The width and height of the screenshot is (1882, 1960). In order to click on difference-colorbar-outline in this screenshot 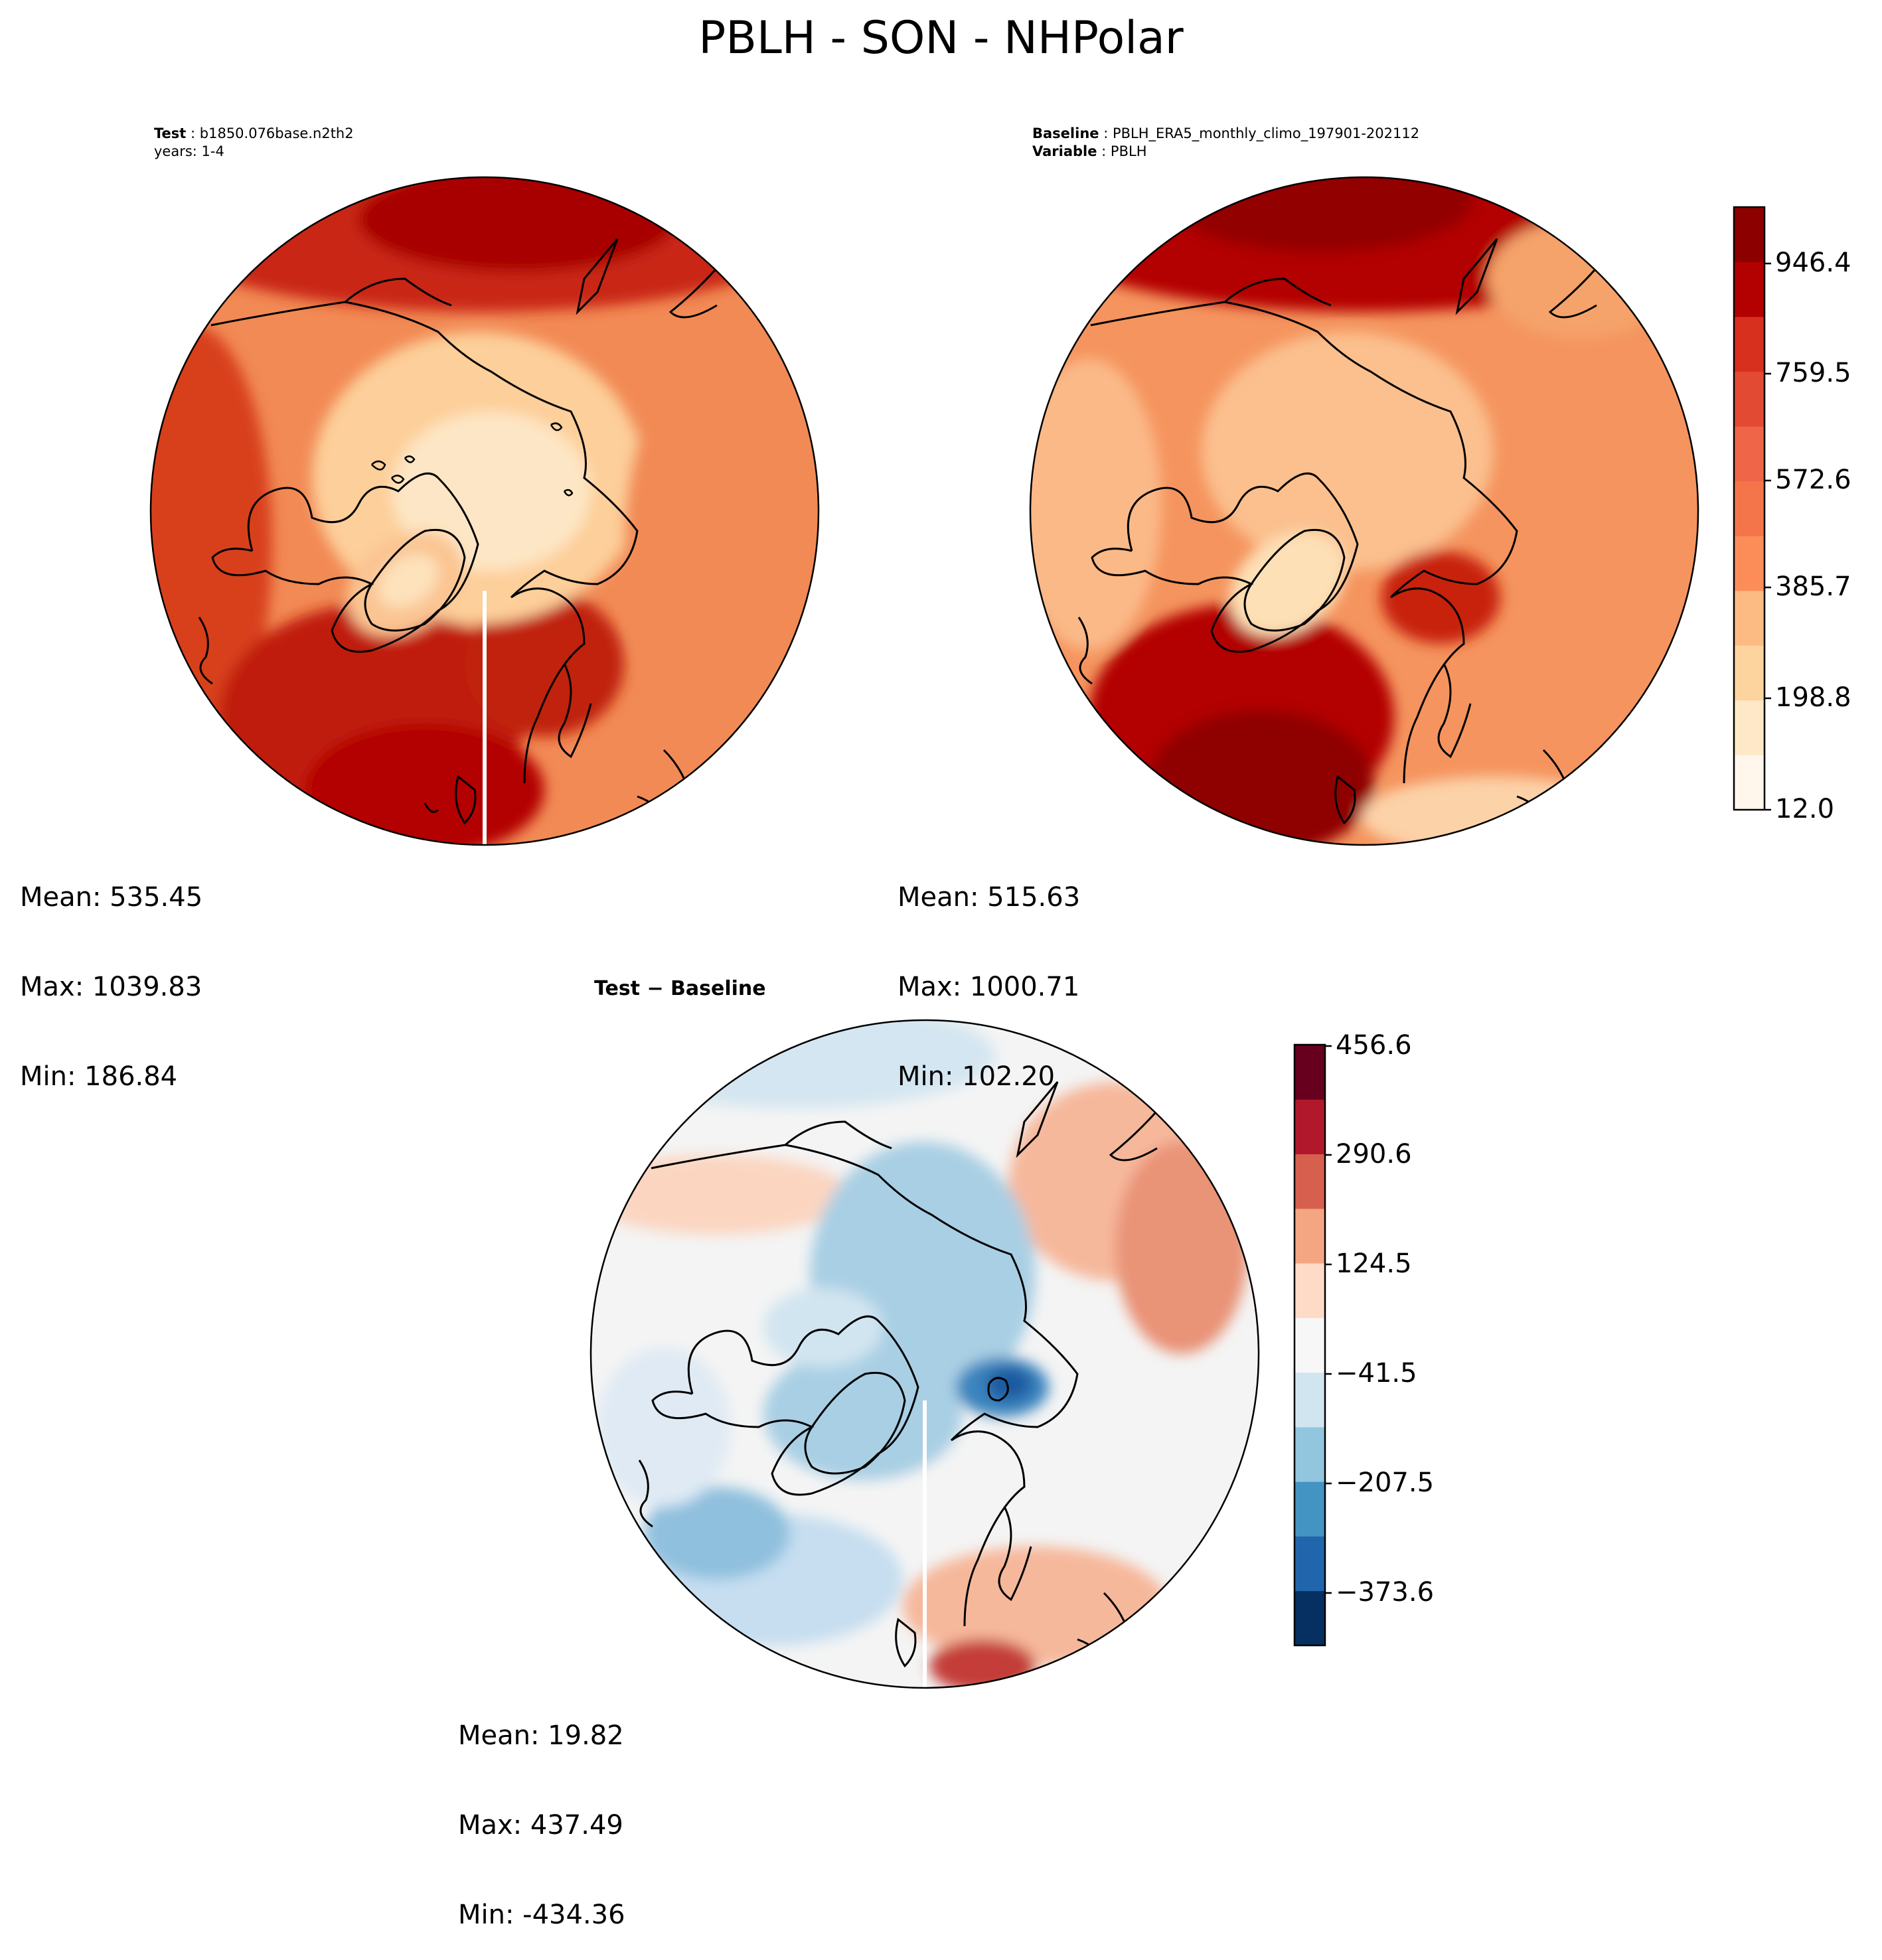, I will do `click(1309, 1345)`.